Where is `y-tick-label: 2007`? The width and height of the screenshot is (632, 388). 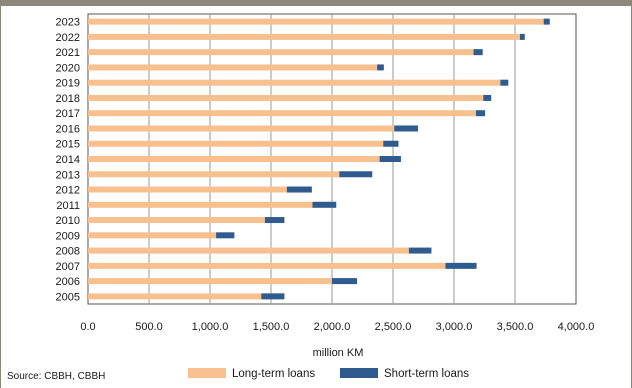
y-tick-label: 2007 is located at coordinates (68, 267).